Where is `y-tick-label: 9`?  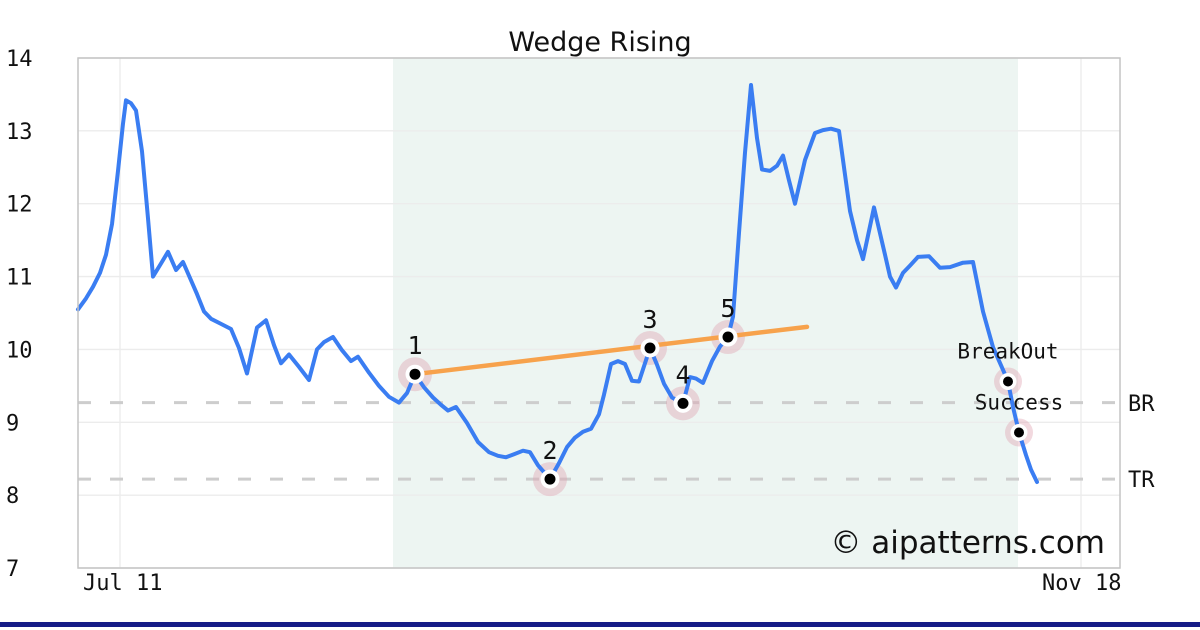
y-tick-label: 9 is located at coordinates (12, 423).